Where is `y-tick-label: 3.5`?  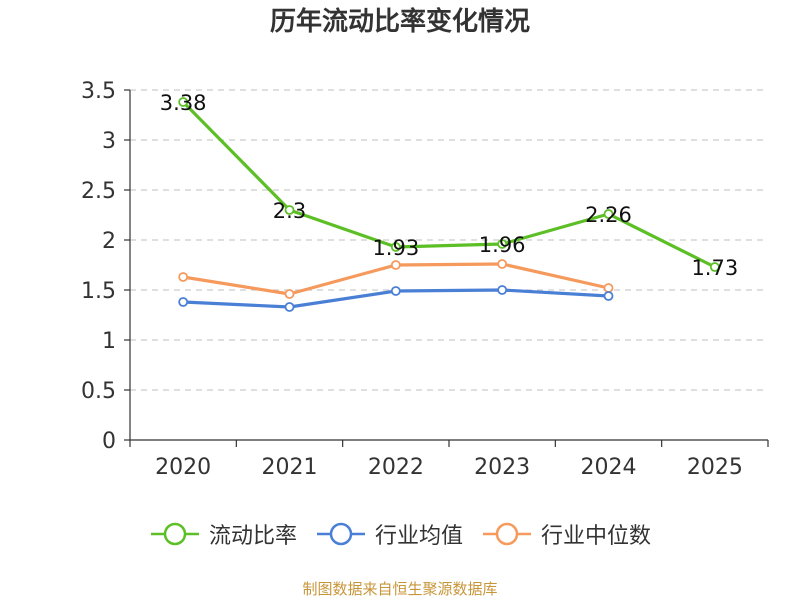 y-tick-label: 3.5 is located at coordinates (98, 91).